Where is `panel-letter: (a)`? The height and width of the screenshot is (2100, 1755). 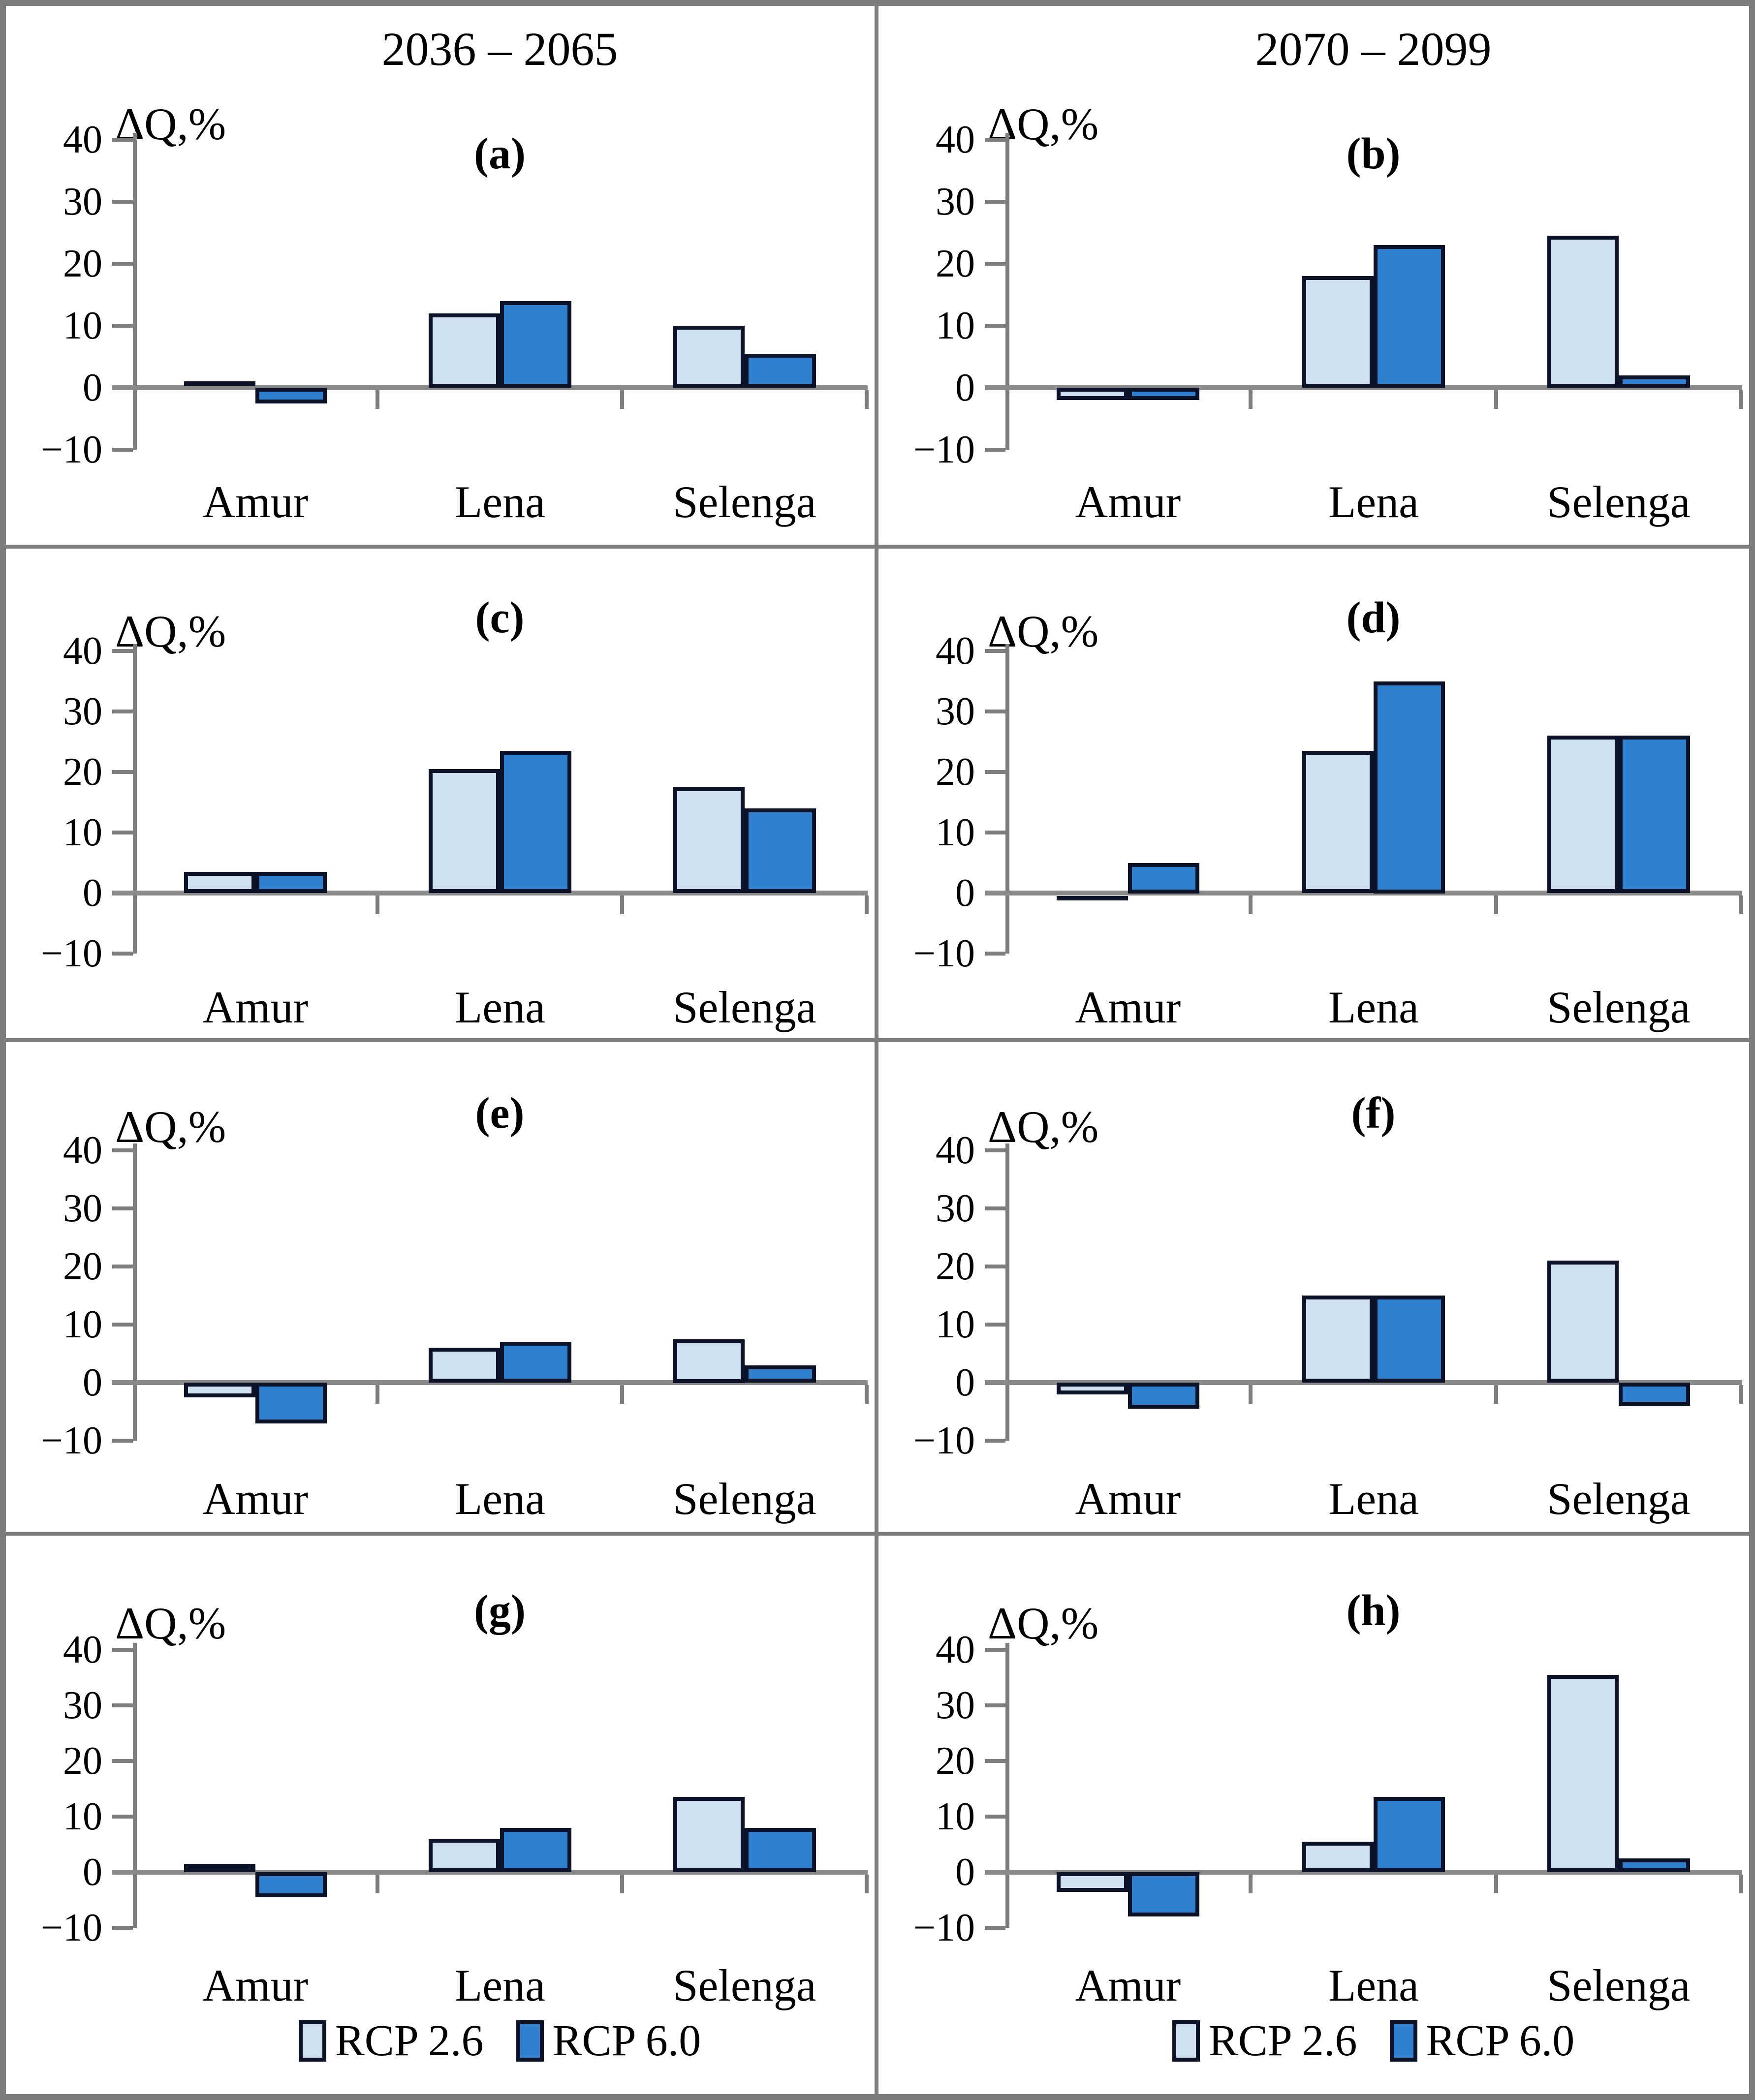
panel-letter: (a) is located at coordinates (500, 153).